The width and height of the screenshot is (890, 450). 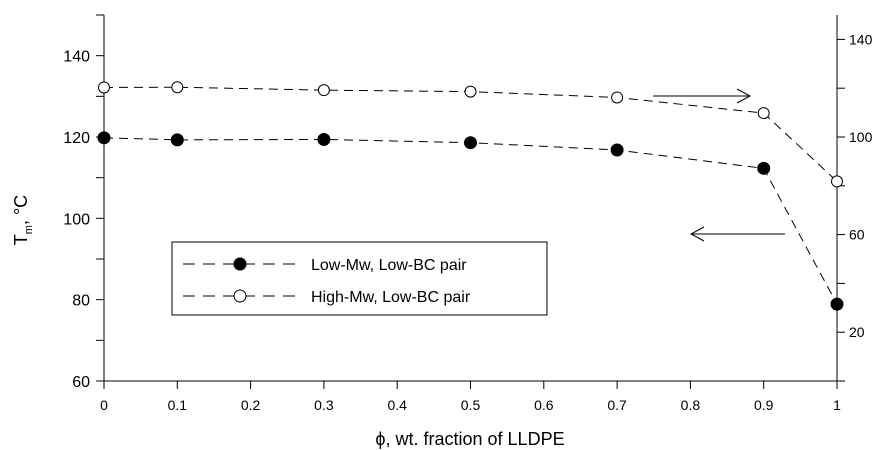 I want to click on legend: Low-Mw, Low-BC pair High-Mw, Low-BC pair, so click(x=359, y=278).